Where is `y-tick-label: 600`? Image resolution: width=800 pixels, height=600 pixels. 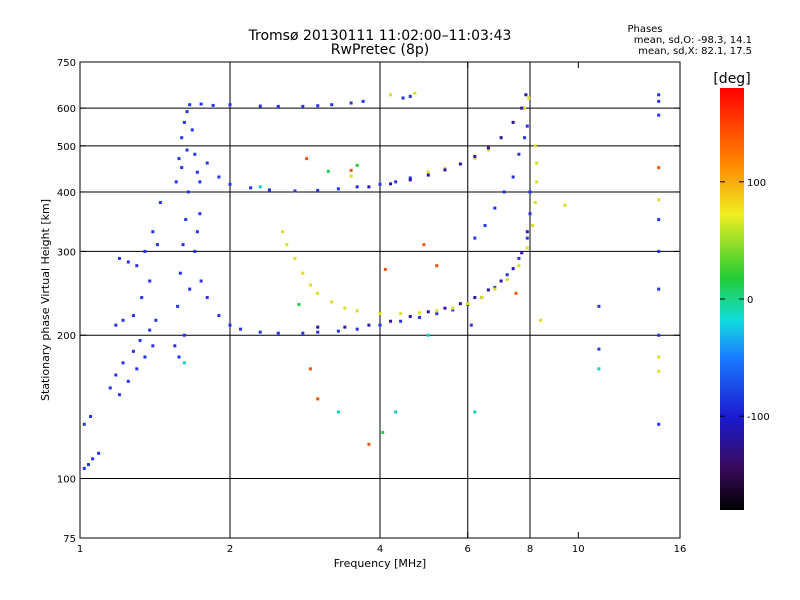
y-tick-label: 600 is located at coordinates (66, 109).